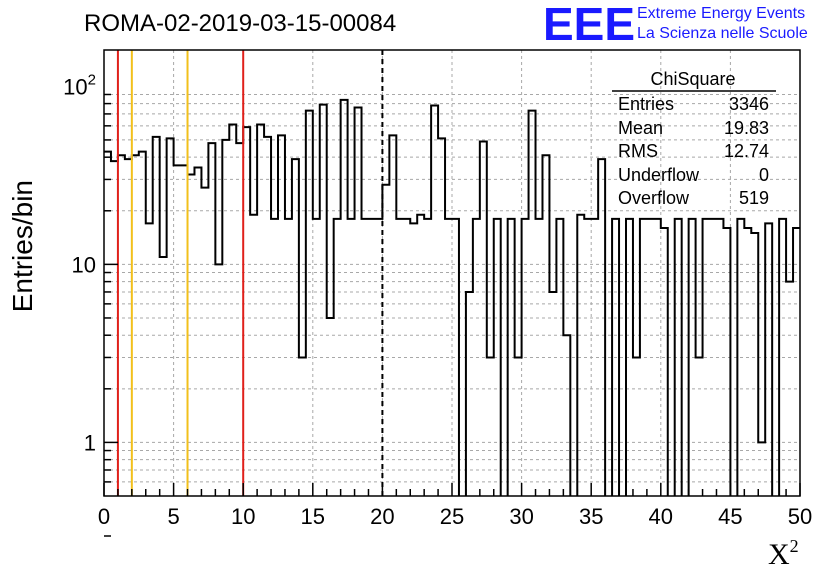  I want to click on y-axis-label: Entries/bin, so click(22, 246).